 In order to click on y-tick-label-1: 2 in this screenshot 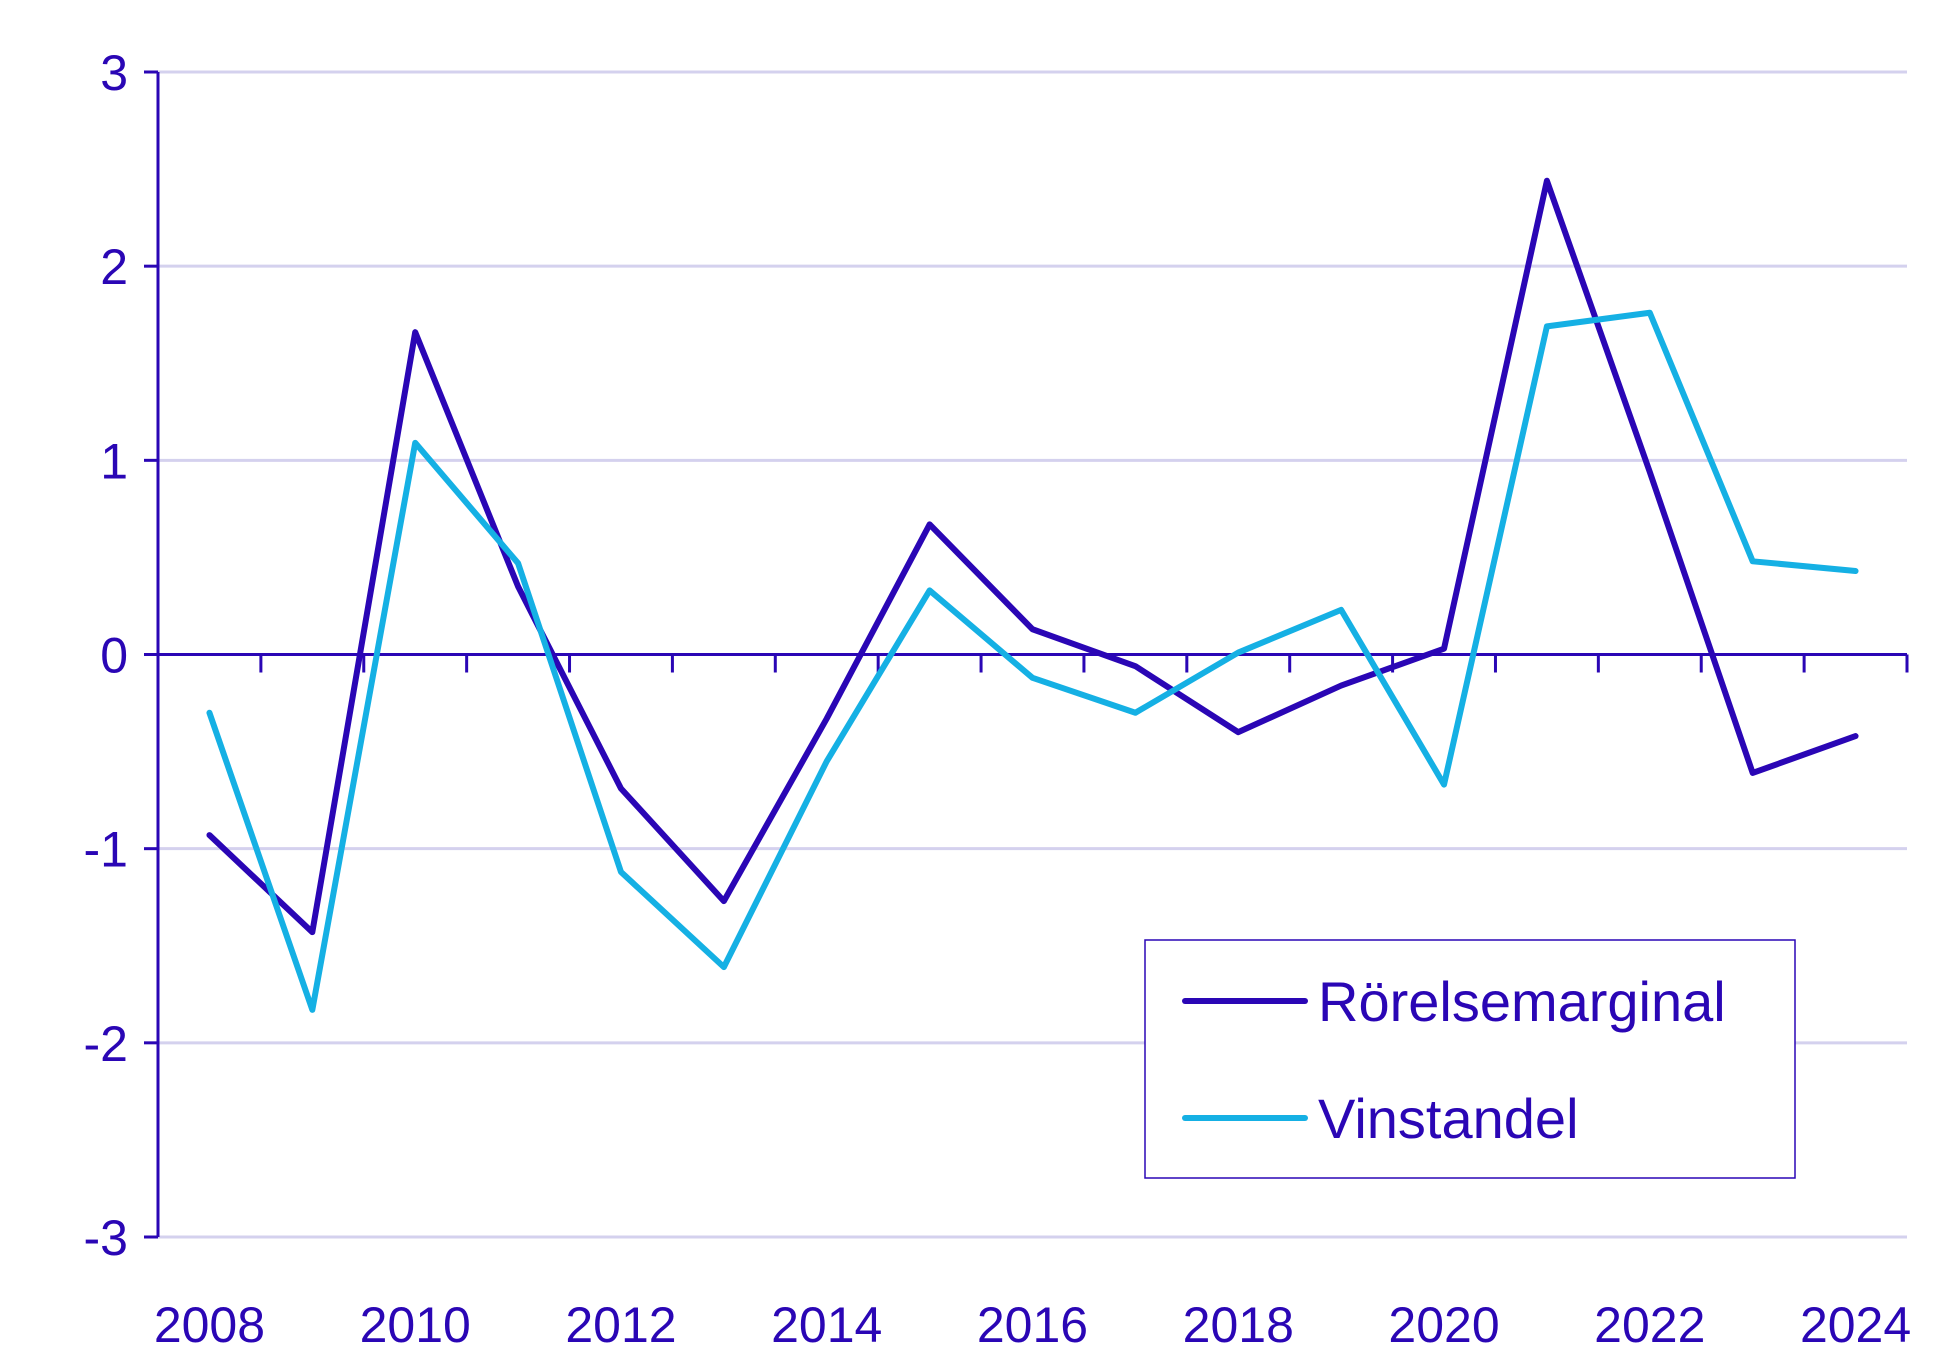, I will do `click(114, 267)`.